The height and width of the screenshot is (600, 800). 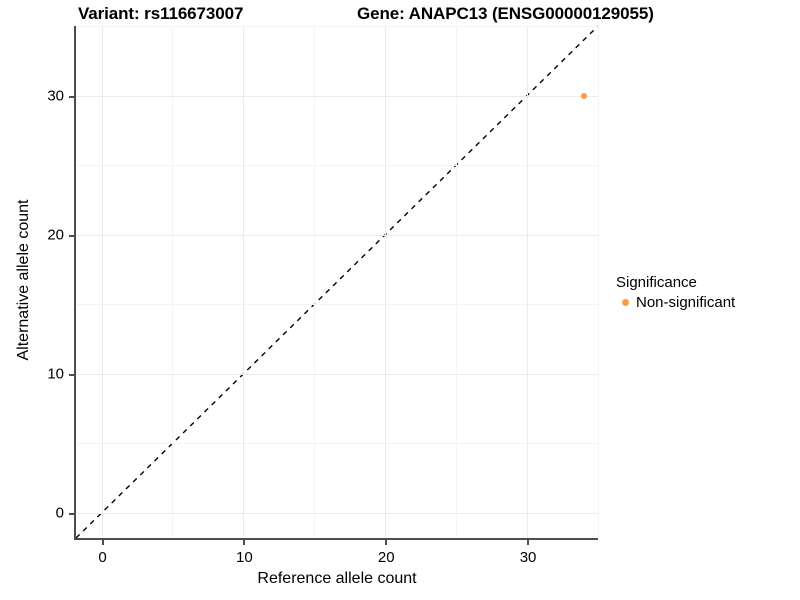 I want to click on gene-title: Gene: ANAPC13 (ENSG00000129055), so click(x=505, y=13).